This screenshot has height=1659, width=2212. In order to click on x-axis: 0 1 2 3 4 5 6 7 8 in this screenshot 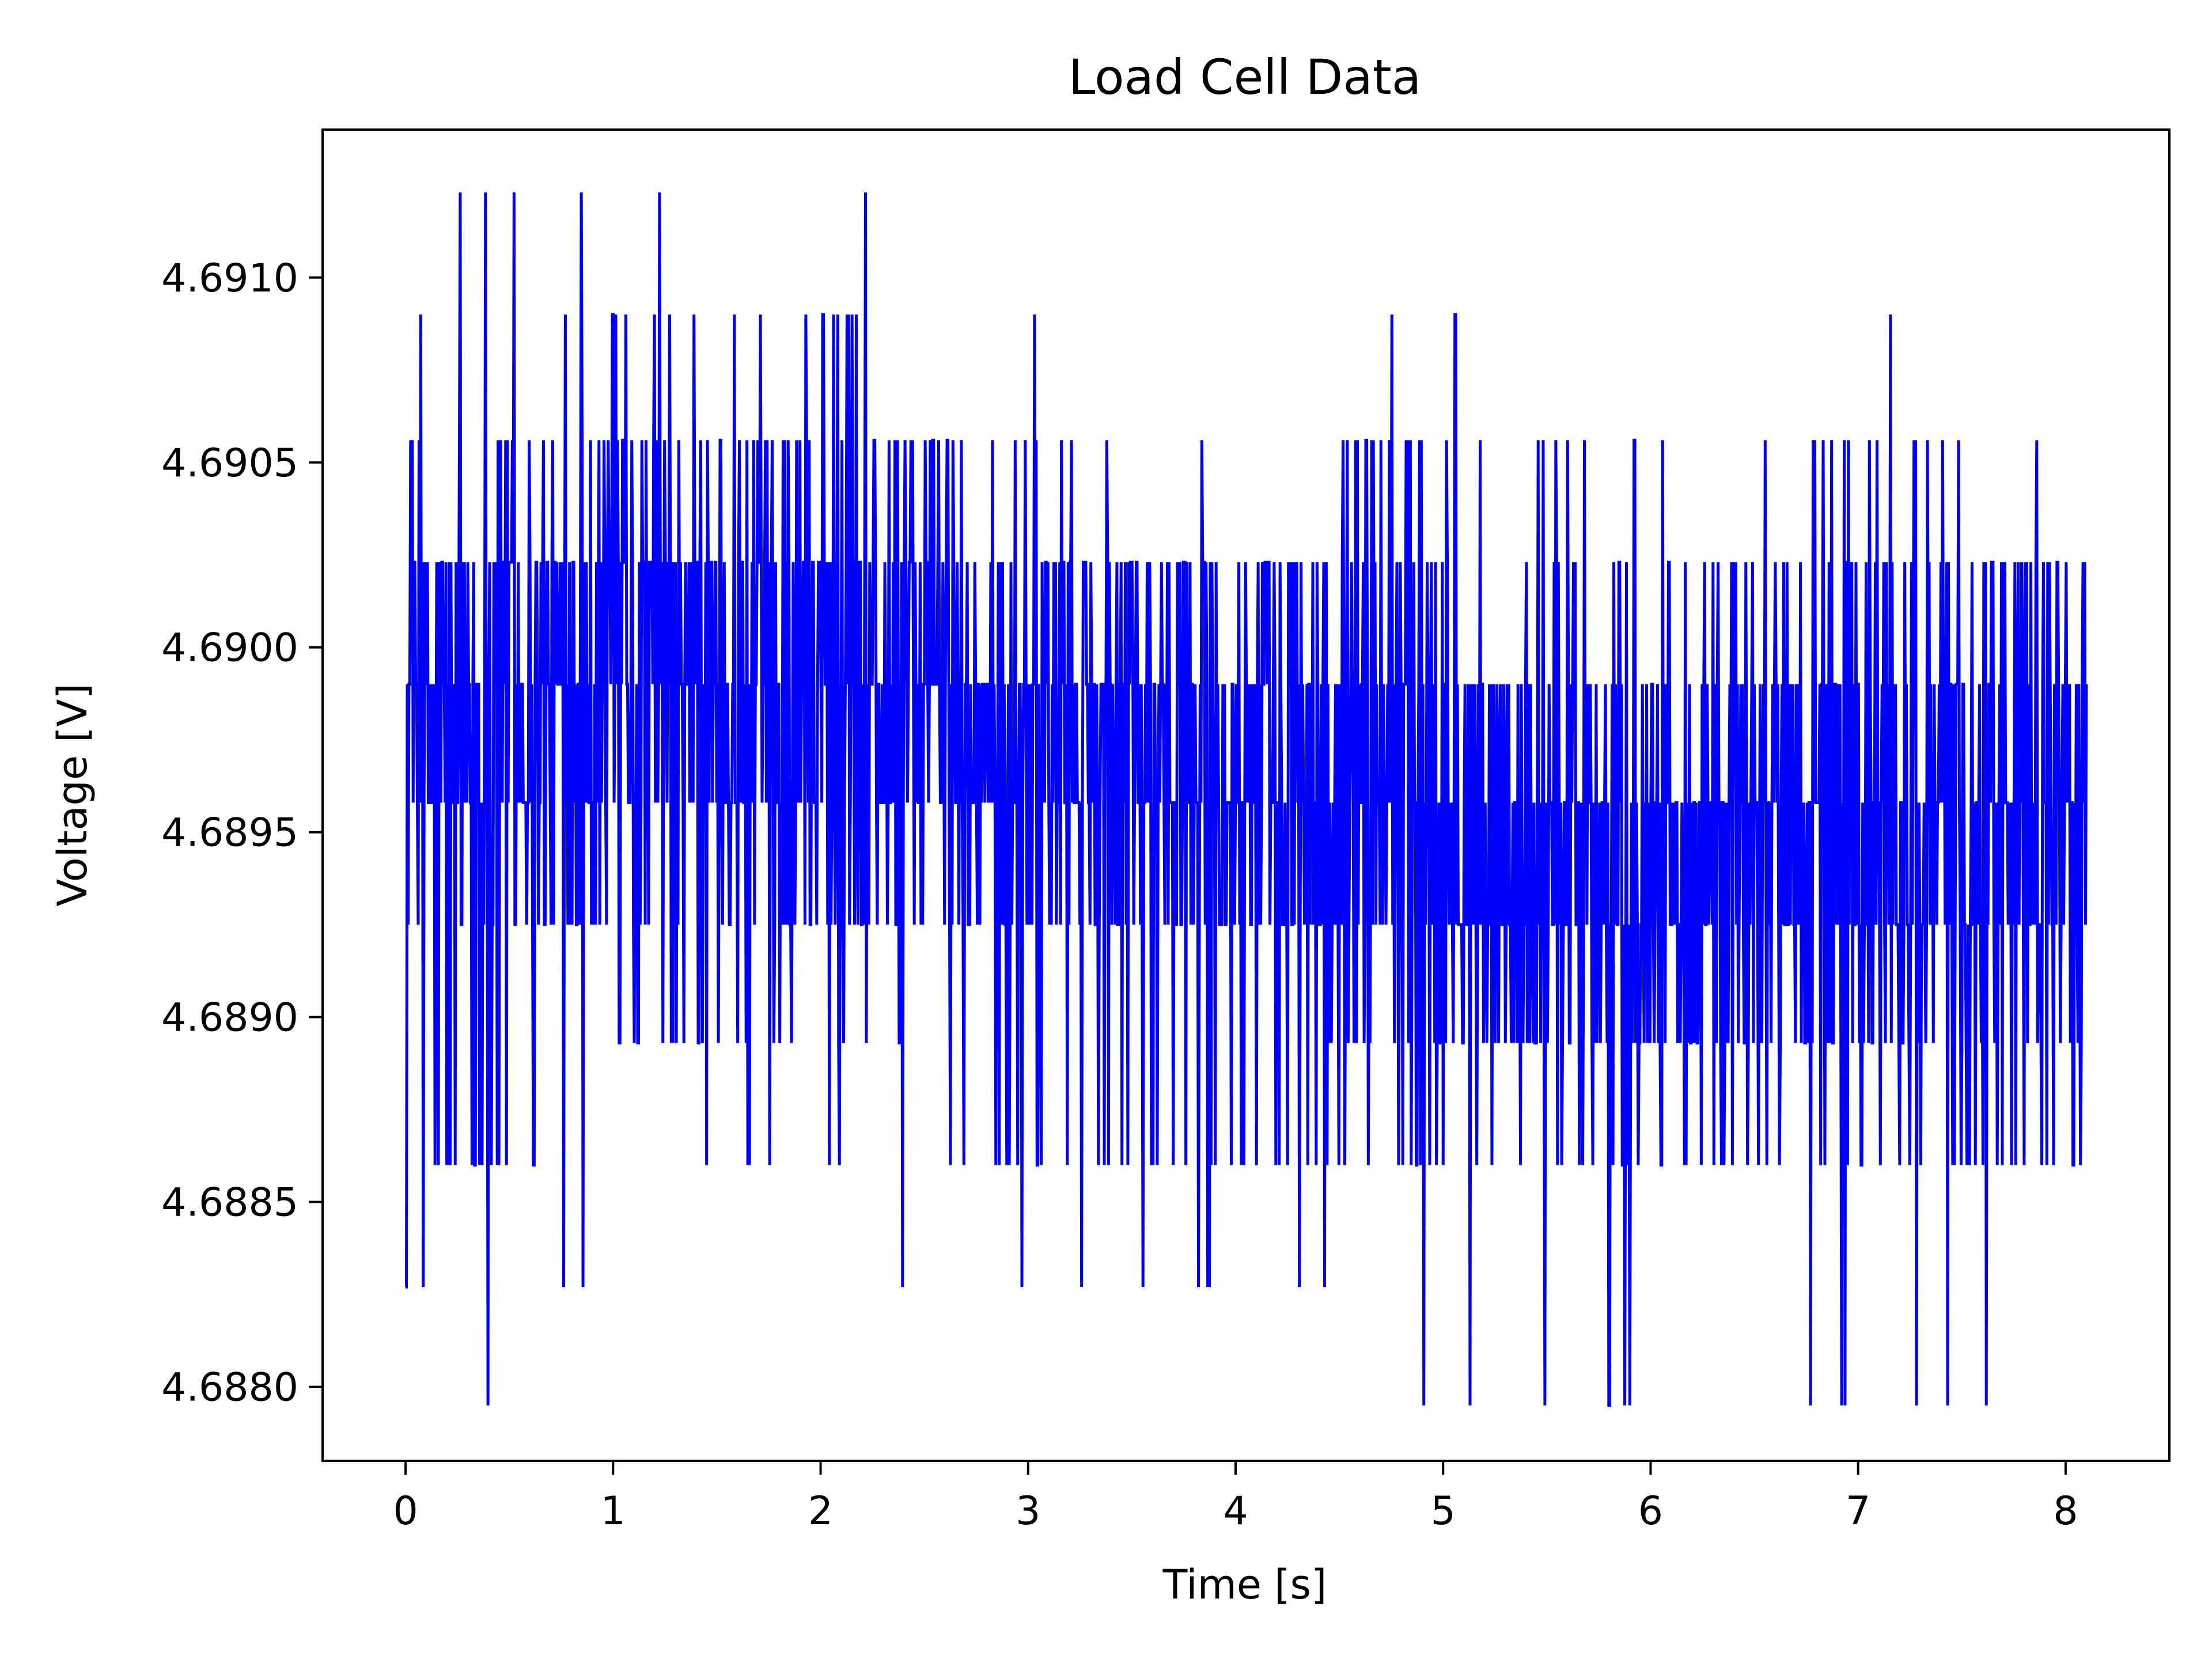, I will do `click(1235, 1497)`.